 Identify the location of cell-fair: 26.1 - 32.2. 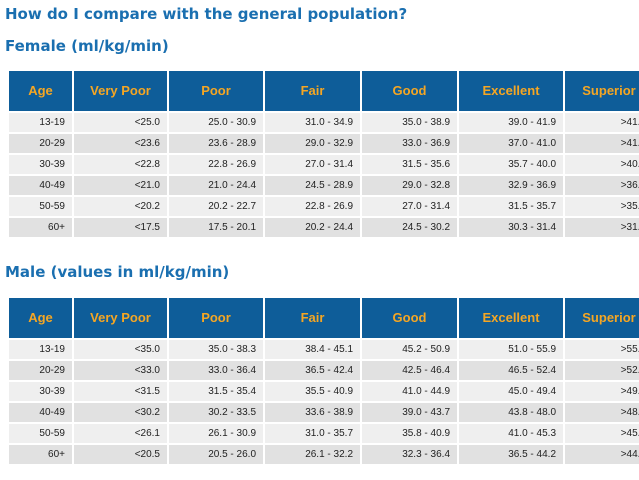
(312, 454).